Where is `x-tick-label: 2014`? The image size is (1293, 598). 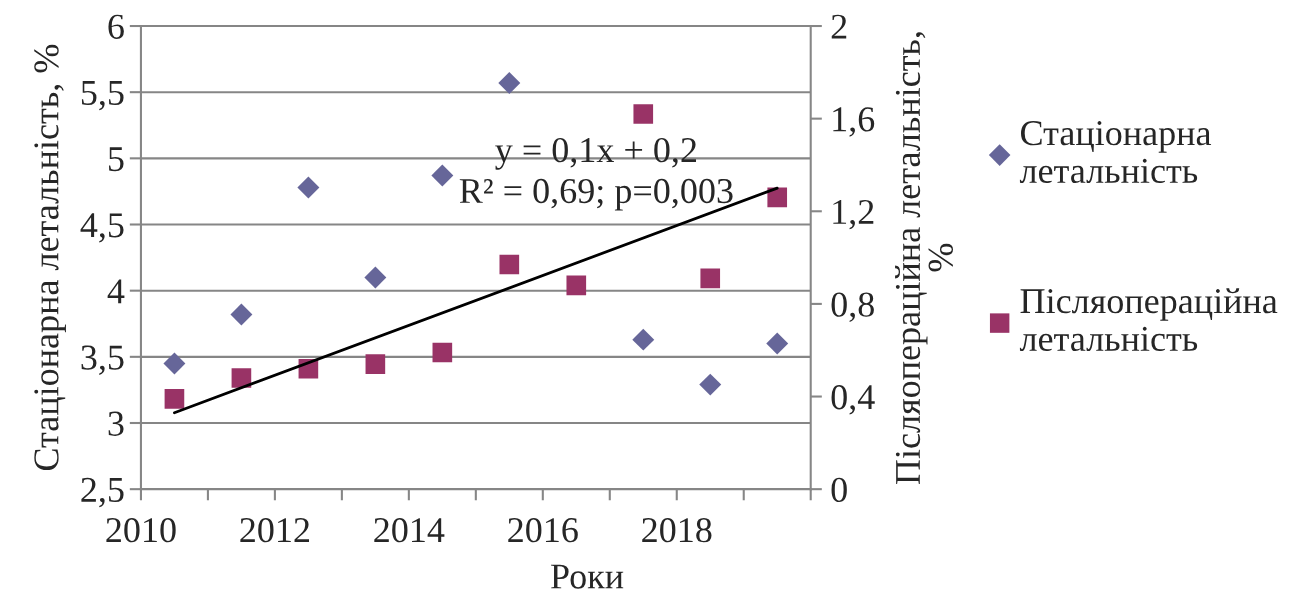
x-tick-label: 2014 is located at coordinates (409, 530).